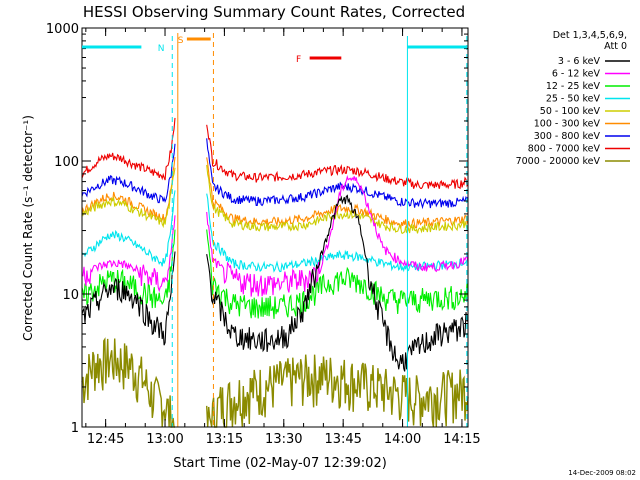 The image size is (640, 480). What do you see at coordinates (274, 50) in the screenshot?
I see `annotations: N S F` at bounding box center [274, 50].